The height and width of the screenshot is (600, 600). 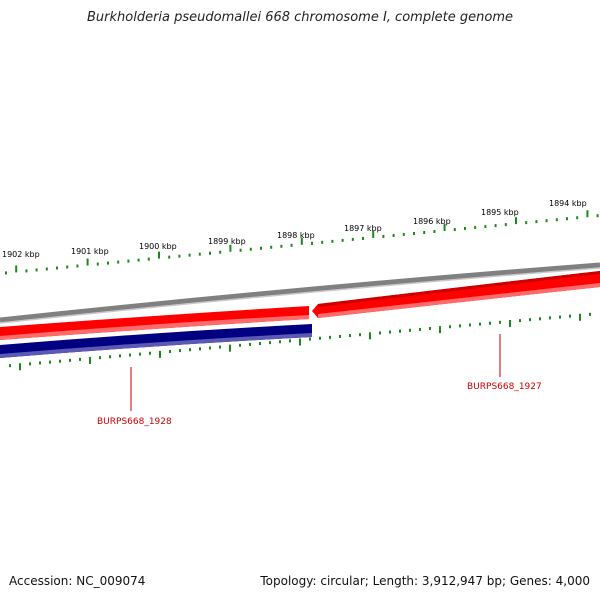 What do you see at coordinates (158, 246) in the screenshot?
I see `scale-label: 1900 kbp` at bounding box center [158, 246].